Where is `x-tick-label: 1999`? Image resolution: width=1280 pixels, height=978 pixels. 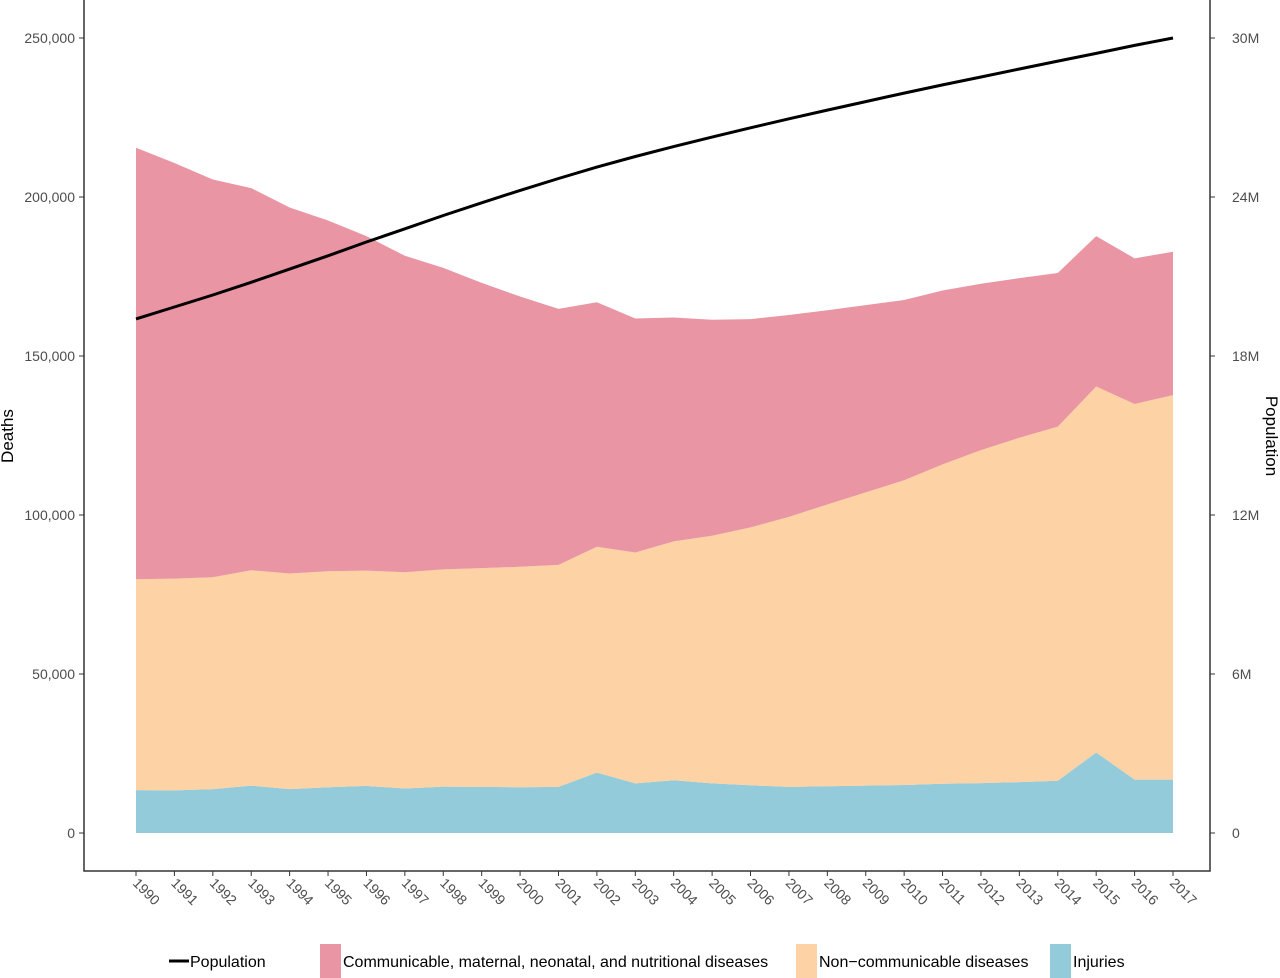 x-tick-label: 1999 is located at coordinates (492, 891).